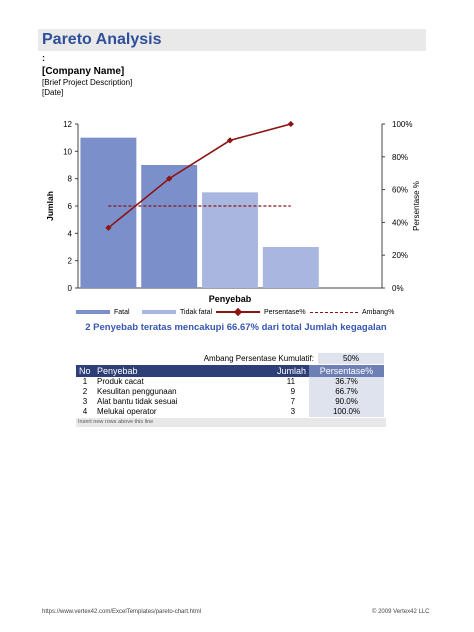  Describe the element at coordinates (67, 124) in the screenshot. I see `y-tick-label: 12` at that location.